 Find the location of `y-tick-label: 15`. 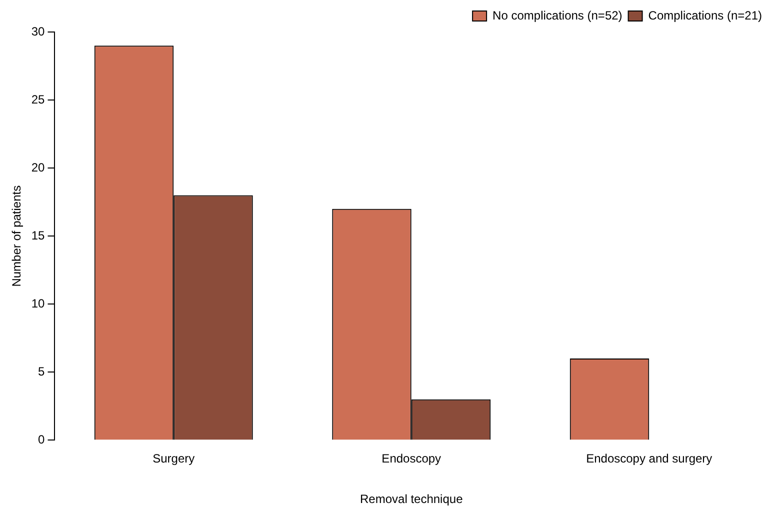

y-tick-label: 15 is located at coordinates (38, 235).